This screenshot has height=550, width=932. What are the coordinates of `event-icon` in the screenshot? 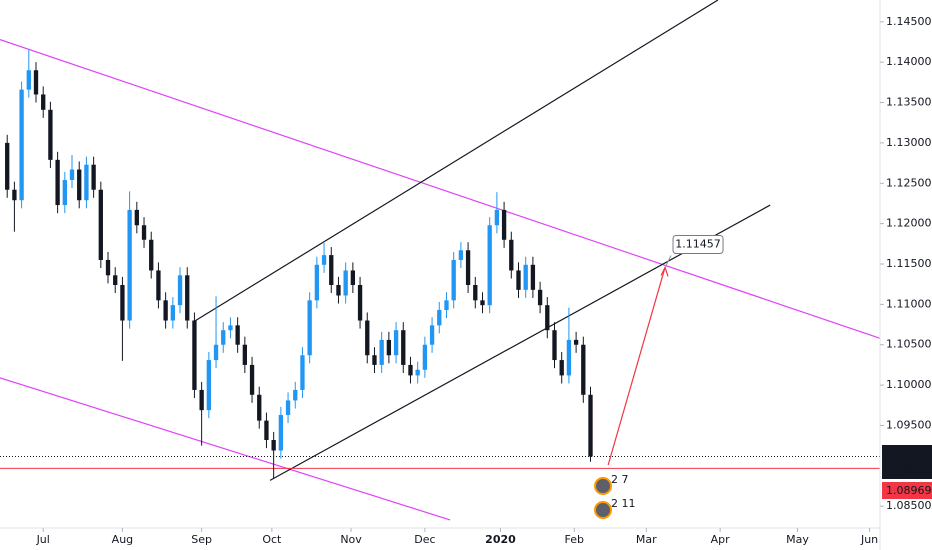 It's located at (603, 510).